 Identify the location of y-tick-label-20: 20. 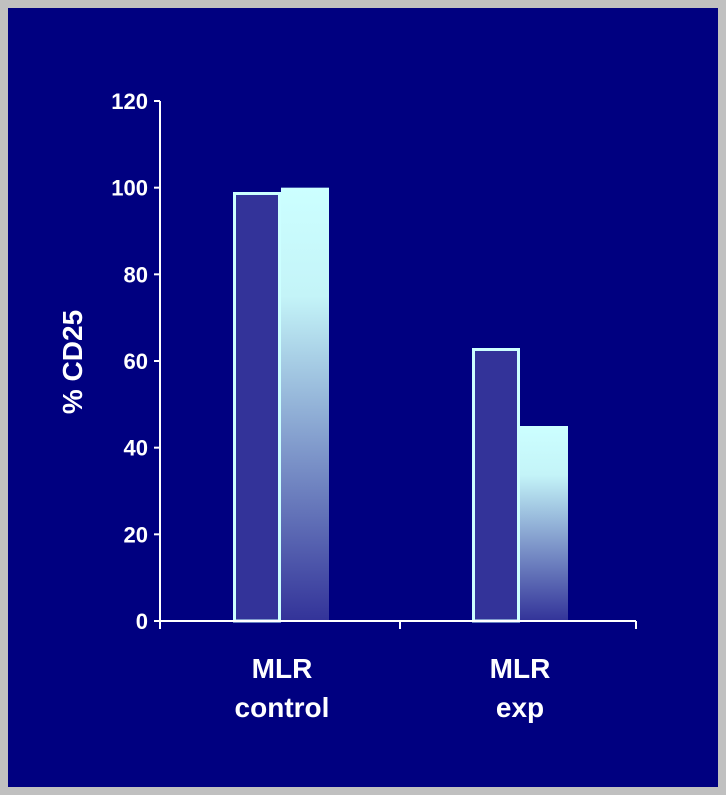
(136, 534).